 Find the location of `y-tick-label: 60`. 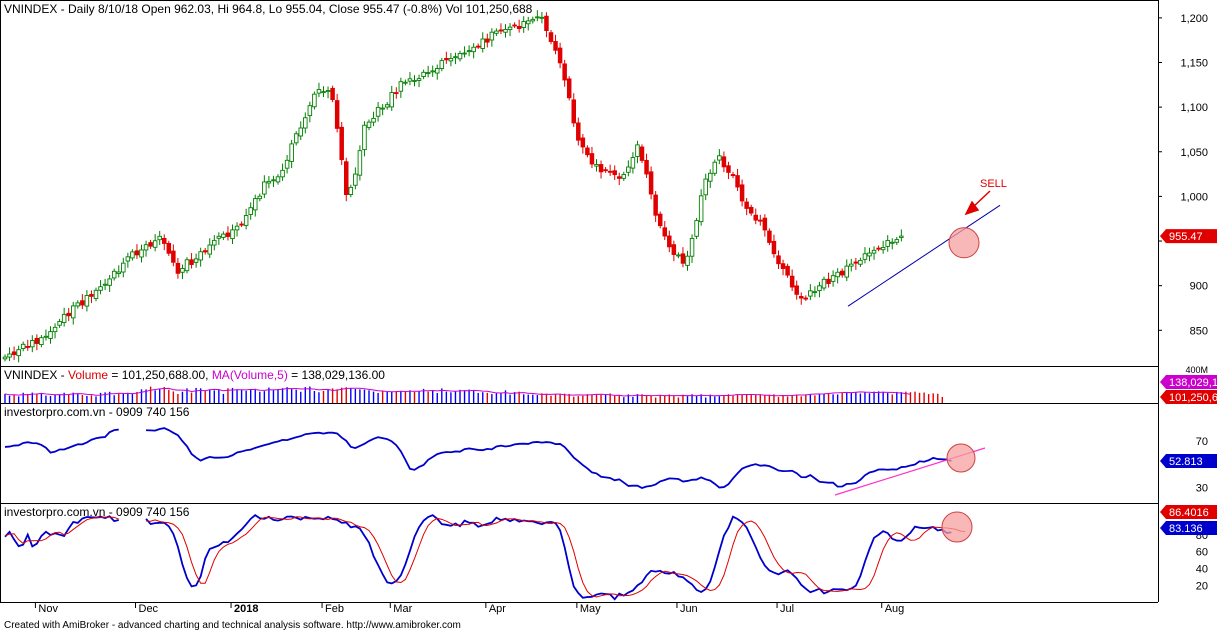

y-tick-label: 60 is located at coordinates (1202, 553).